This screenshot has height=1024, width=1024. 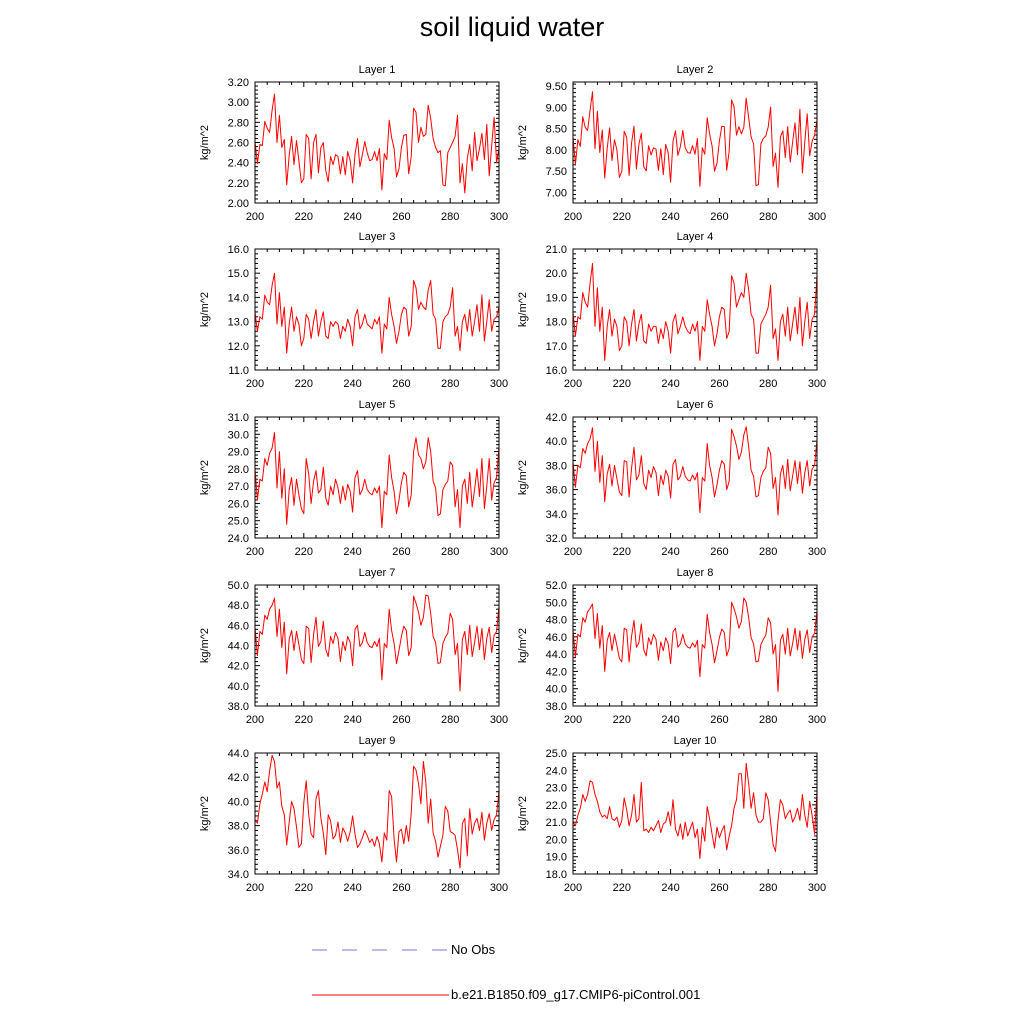 I want to click on y-tick-label: 13.0, so click(x=238, y=323).